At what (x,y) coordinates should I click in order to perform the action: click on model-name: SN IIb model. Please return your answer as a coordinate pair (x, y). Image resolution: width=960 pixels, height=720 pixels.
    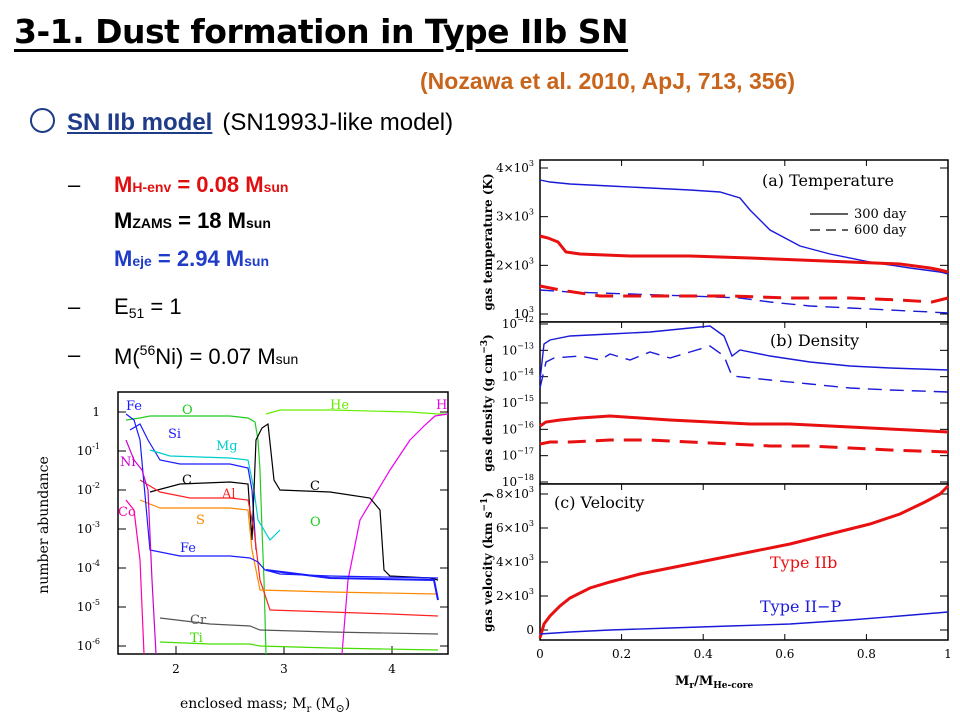
    Looking at the image, I should click on (140, 122).